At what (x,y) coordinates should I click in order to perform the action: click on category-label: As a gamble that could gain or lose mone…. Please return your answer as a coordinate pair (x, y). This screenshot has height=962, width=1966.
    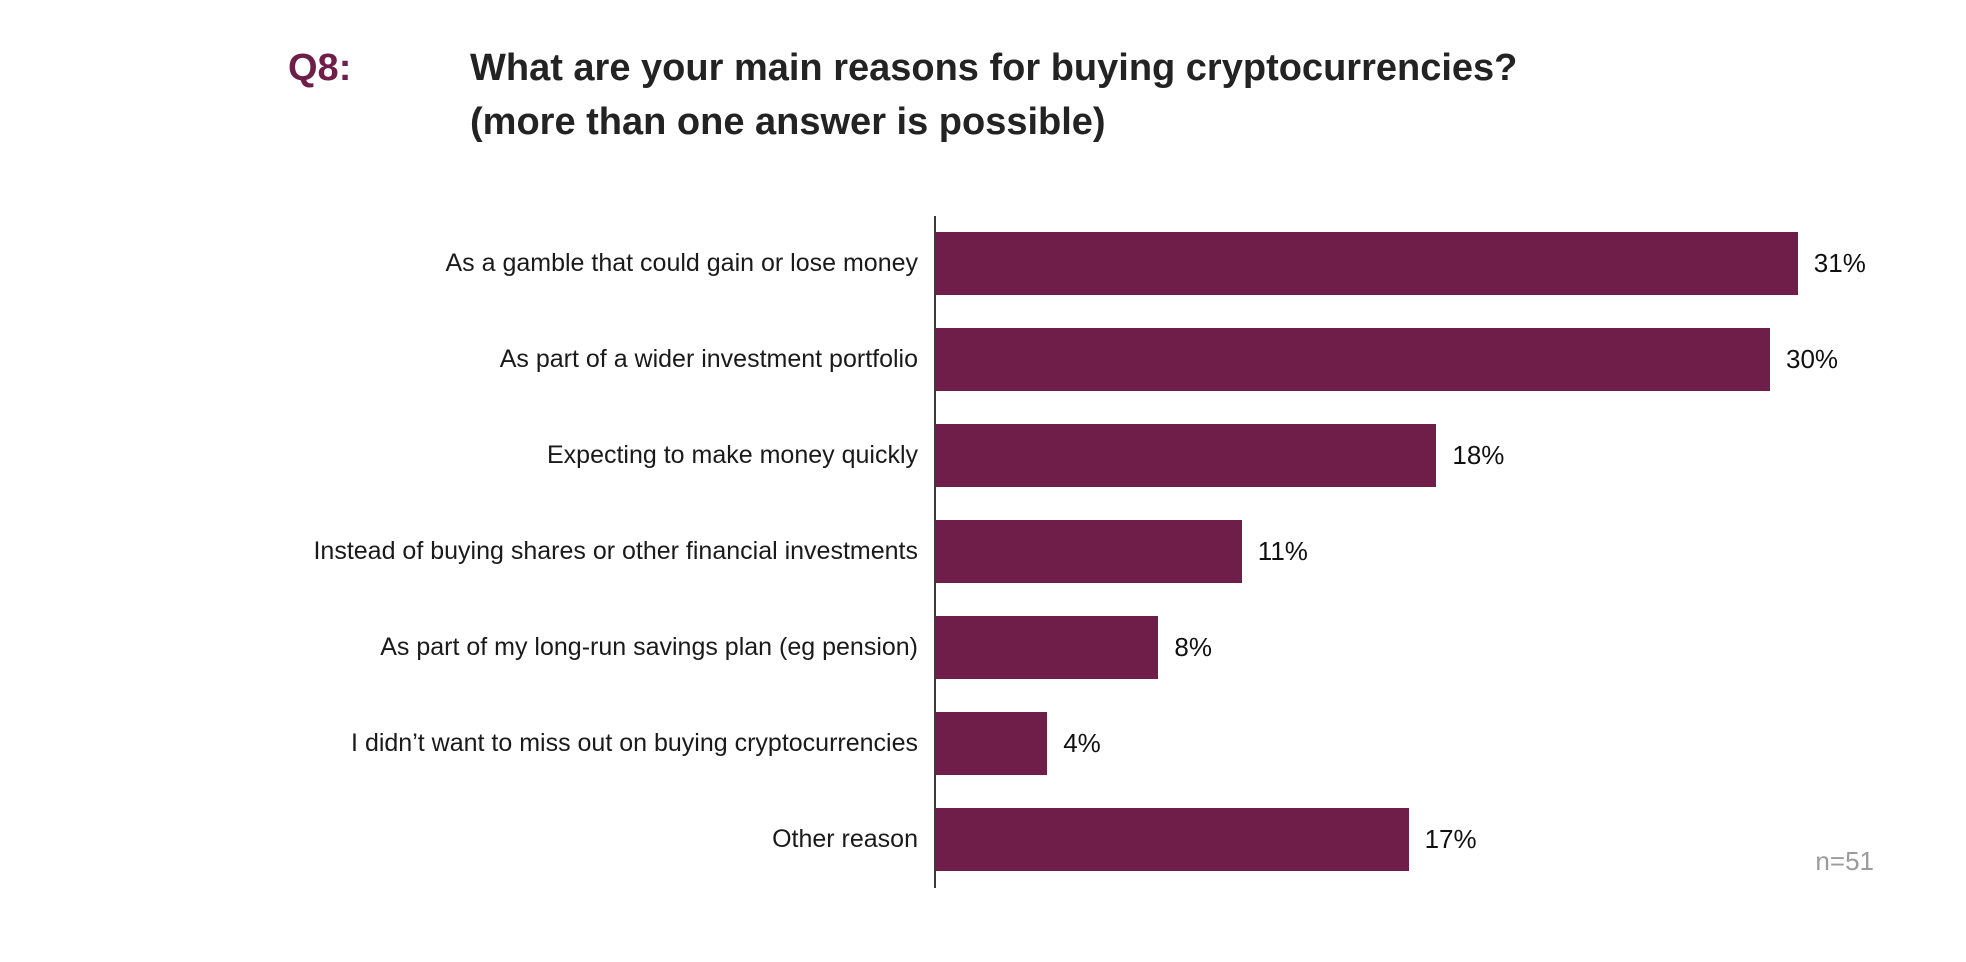
    Looking at the image, I should click on (682, 263).